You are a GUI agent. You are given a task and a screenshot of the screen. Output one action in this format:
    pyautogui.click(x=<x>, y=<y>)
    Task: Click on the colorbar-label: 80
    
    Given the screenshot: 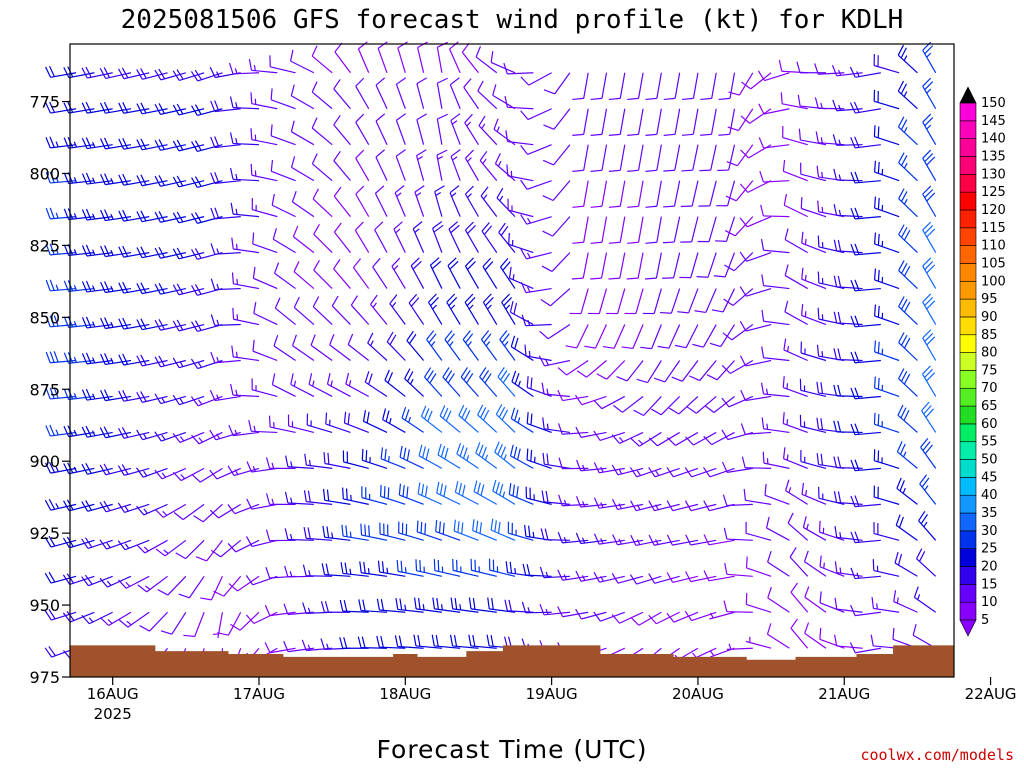 What is the action you would take?
    pyautogui.click(x=989, y=353)
    